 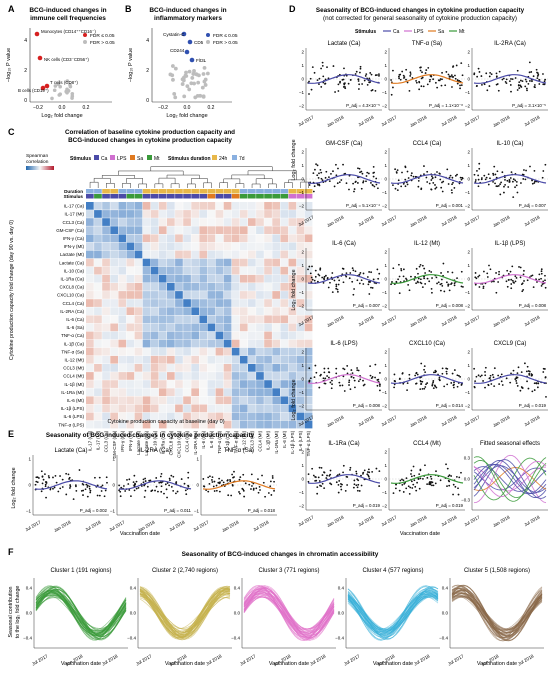 I want to click on nonsig-points, so click(x=62, y=90).